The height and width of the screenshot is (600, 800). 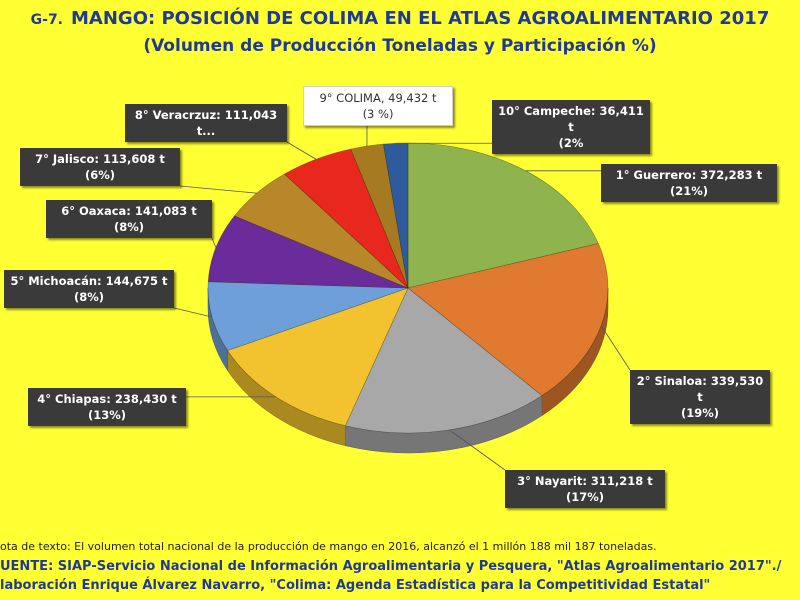 What do you see at coordinates (477, 450) in the screenshot?
I see `leader-line-nayarit` at bounding box center [477, 450].